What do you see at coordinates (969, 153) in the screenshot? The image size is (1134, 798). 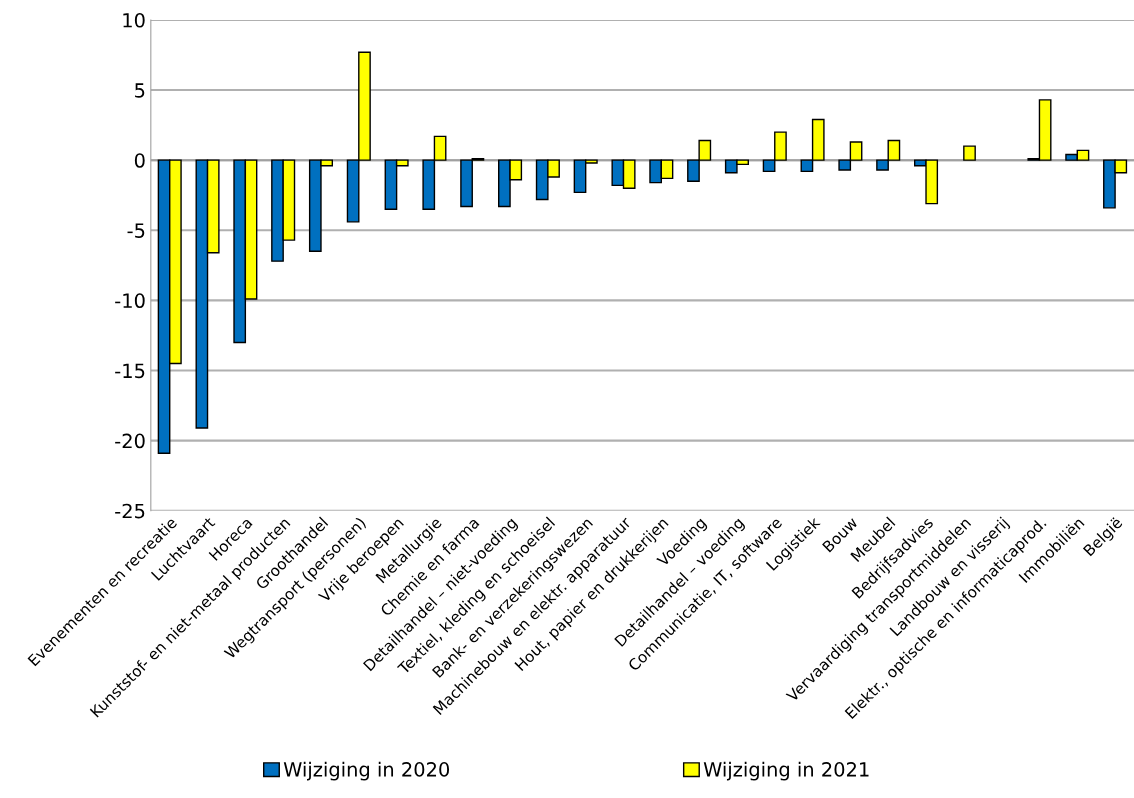 I see `bar` at bounding box center [969, 153].